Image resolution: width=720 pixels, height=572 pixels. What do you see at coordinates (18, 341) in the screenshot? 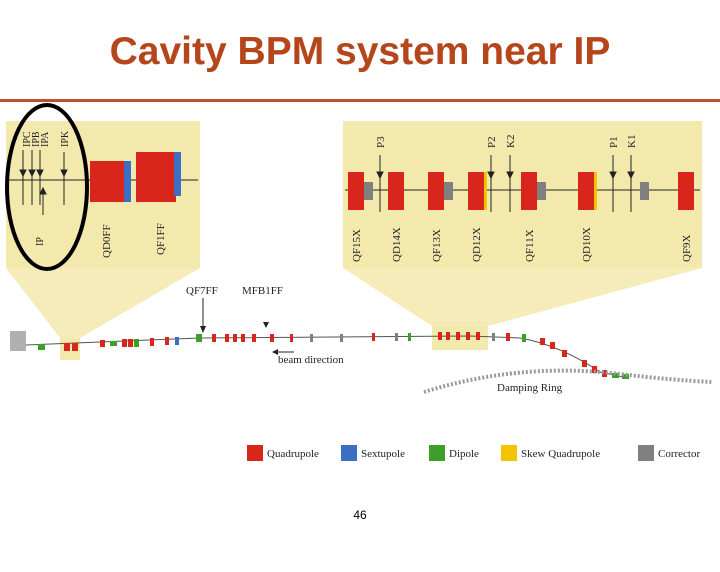
I see `beam-dump` at bounding box center [18, 341].